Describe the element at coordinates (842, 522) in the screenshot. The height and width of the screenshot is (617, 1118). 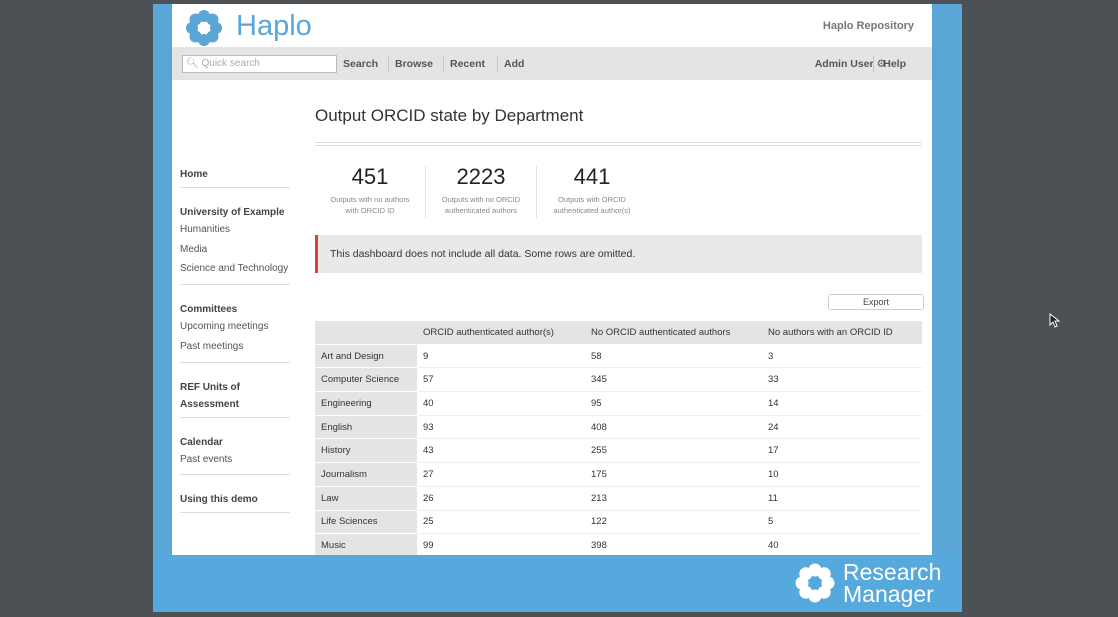
I see `cell: 5` at that location.